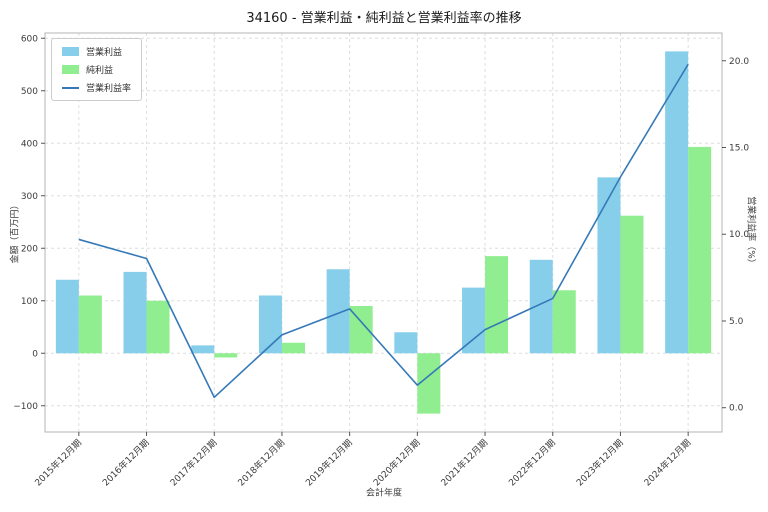 Image resolution: width=768 pixels, height=512 pixels. I want to click on x-tick-label: 2020年12月期, so click(397, 463).